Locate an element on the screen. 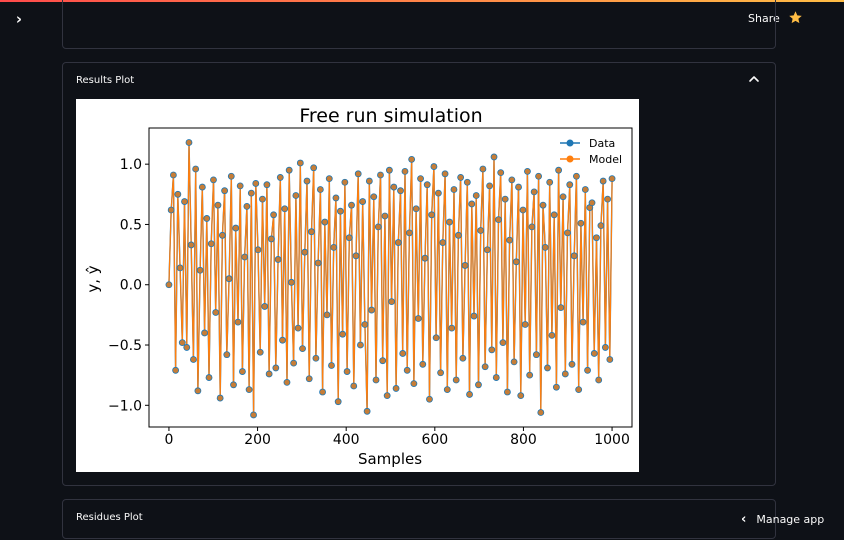 This screenshot has height=540, width=844. manage-app-button: ‹ Manage app is located at coordinates (782, 519).